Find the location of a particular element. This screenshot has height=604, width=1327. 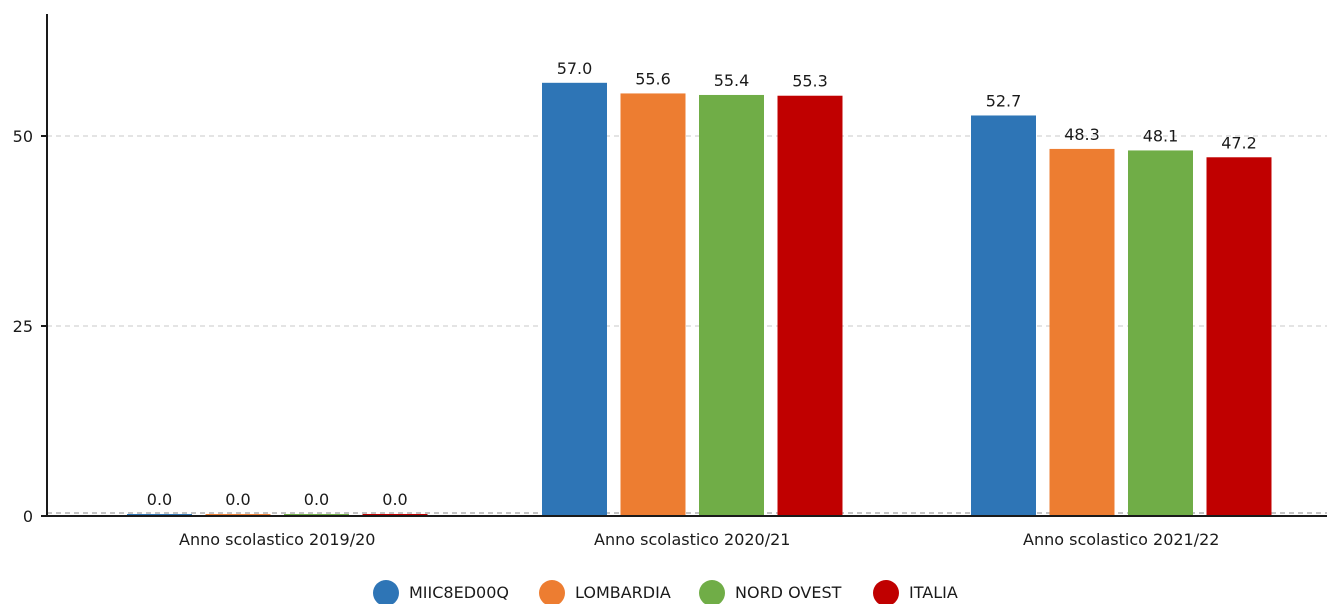

legend-item: NORD OVEST is located at coordinates (770, 592).